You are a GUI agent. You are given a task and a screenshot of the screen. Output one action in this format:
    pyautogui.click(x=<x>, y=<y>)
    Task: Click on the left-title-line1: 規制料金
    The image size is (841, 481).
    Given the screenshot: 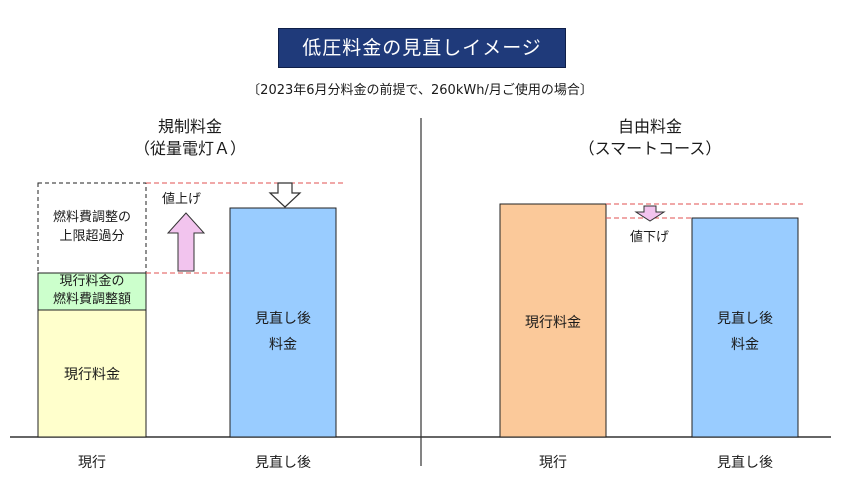 What is the action you would take?
    pyautogui.click(x=189, y=126)
    